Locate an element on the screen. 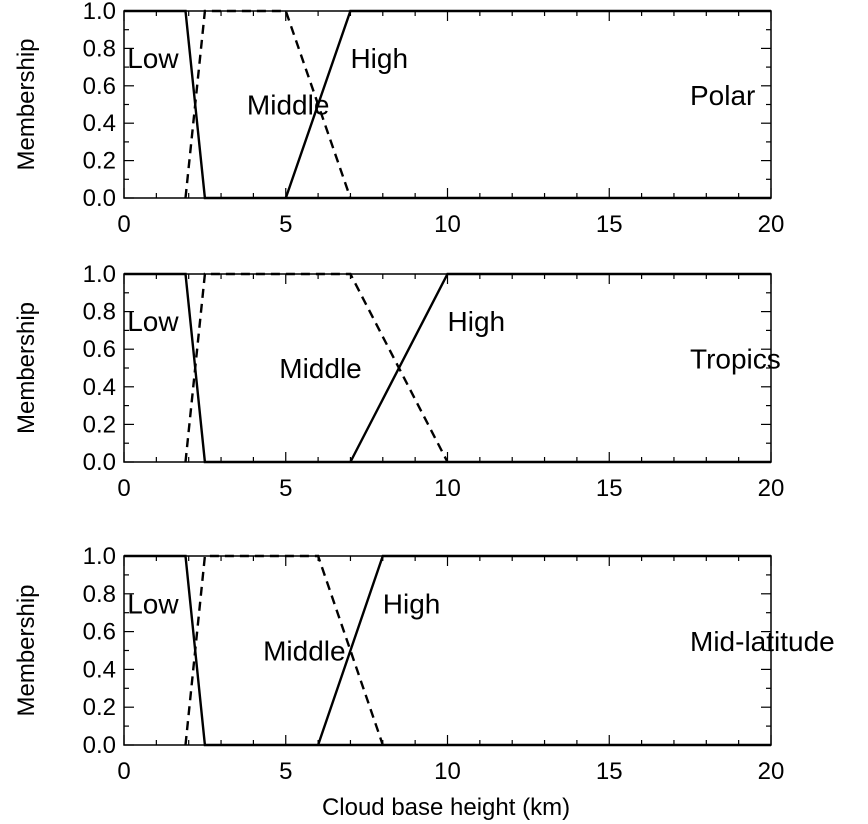 The height and width of the screenshot is (824, 868). series-middle is located at coordinates (284, 650).